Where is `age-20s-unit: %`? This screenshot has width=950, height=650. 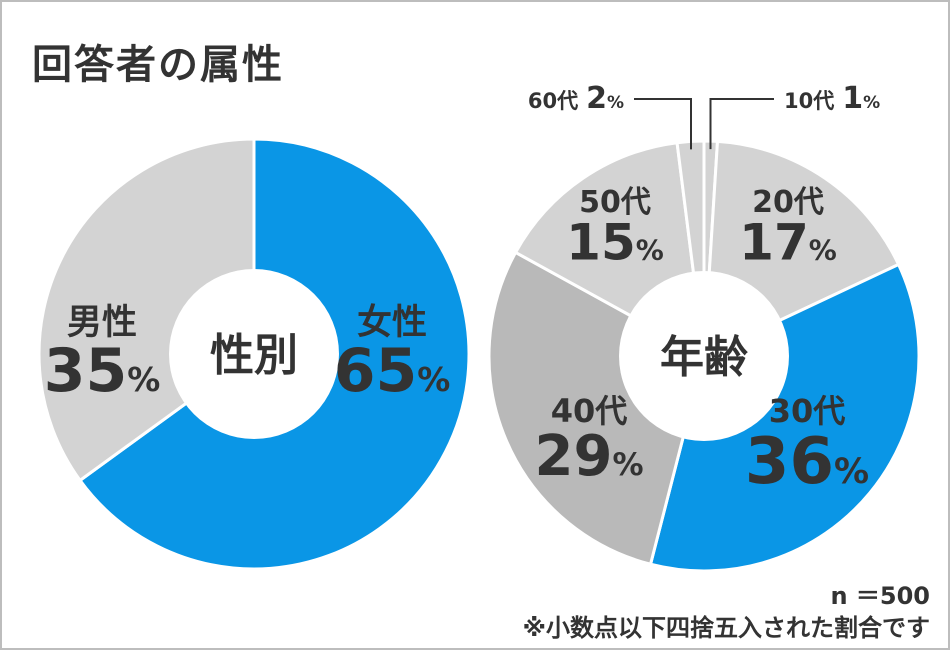
age-20s-unit: % is located at coordinates (823, 250).